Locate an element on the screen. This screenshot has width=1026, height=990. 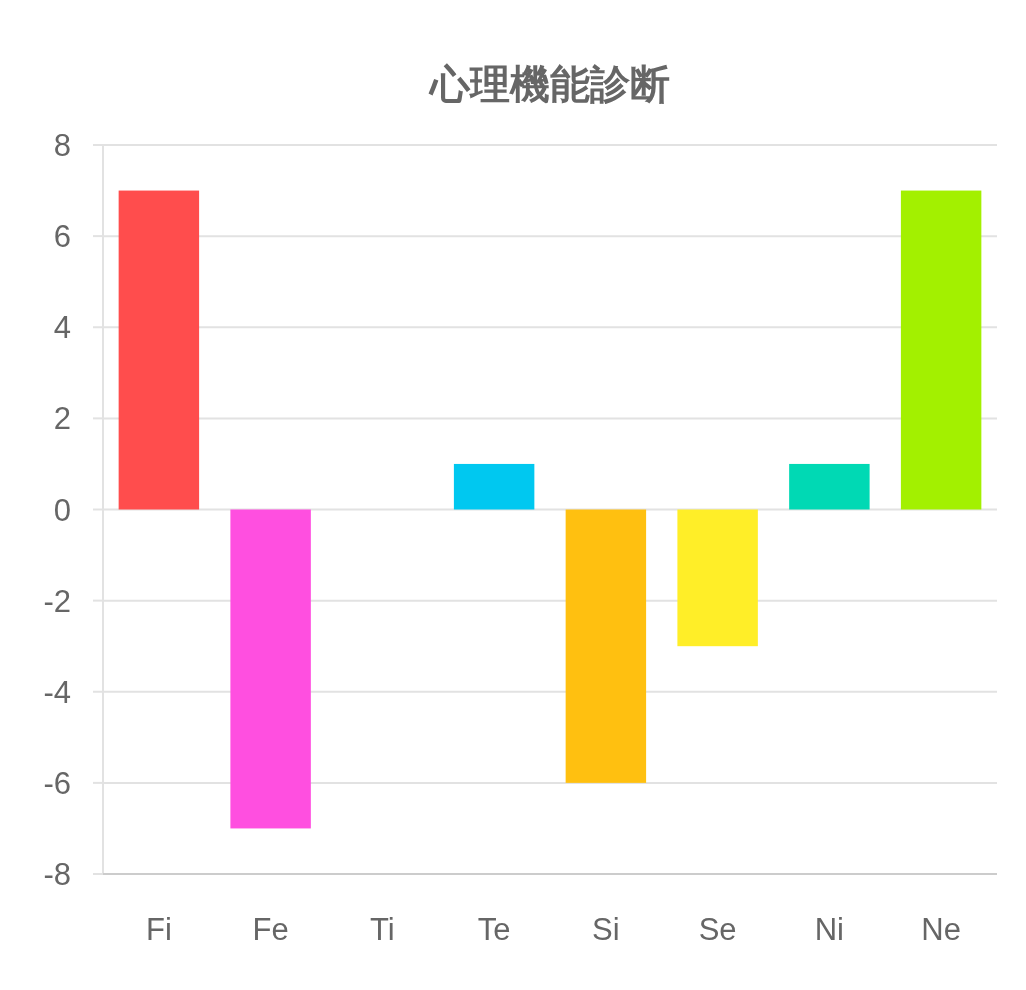
y-tick-label: -8 is located at coordinates (57, 874).